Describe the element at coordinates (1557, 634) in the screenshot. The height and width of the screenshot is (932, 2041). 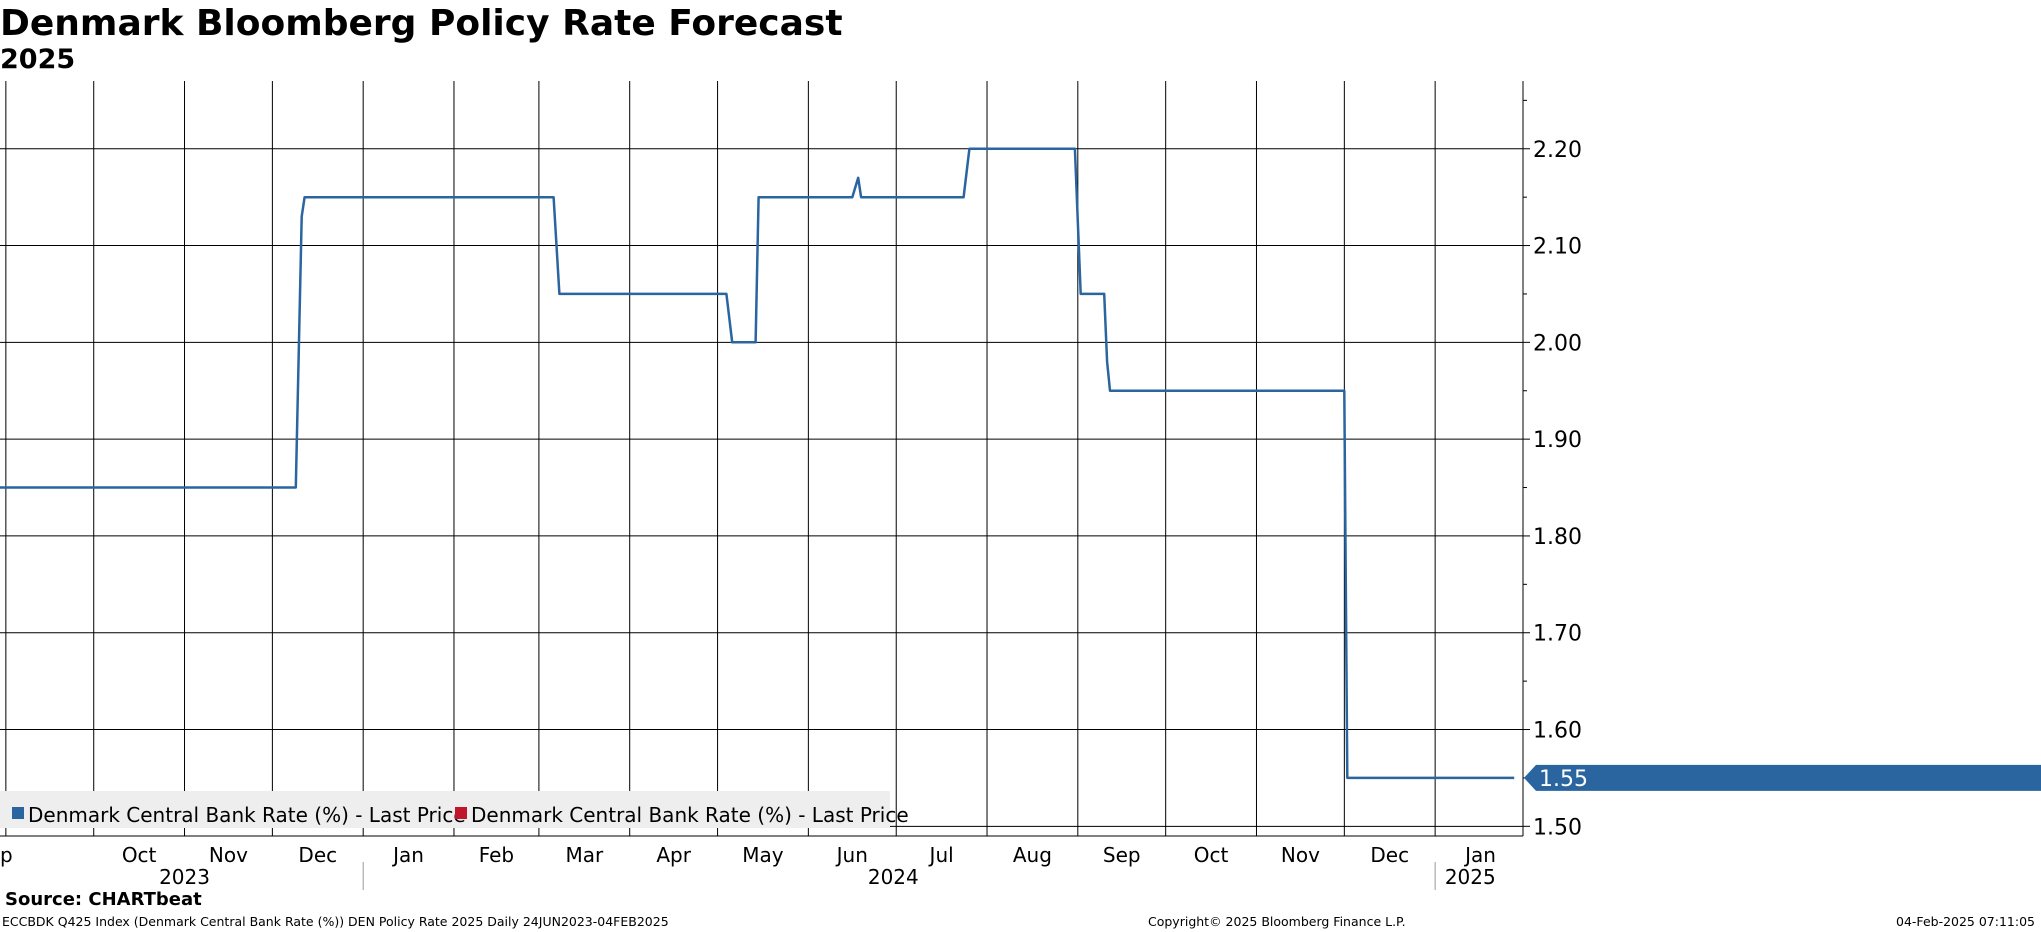
I see `y-tick-label: 1.70` at that location.